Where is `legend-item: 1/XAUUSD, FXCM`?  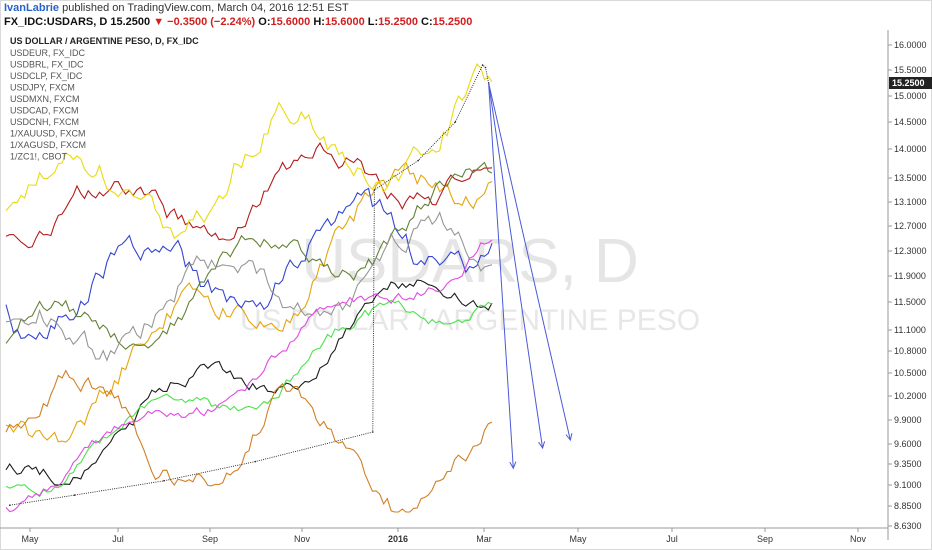 legend-item: 1/XAUUSD, FXCM is located at coordinates (48, 134).